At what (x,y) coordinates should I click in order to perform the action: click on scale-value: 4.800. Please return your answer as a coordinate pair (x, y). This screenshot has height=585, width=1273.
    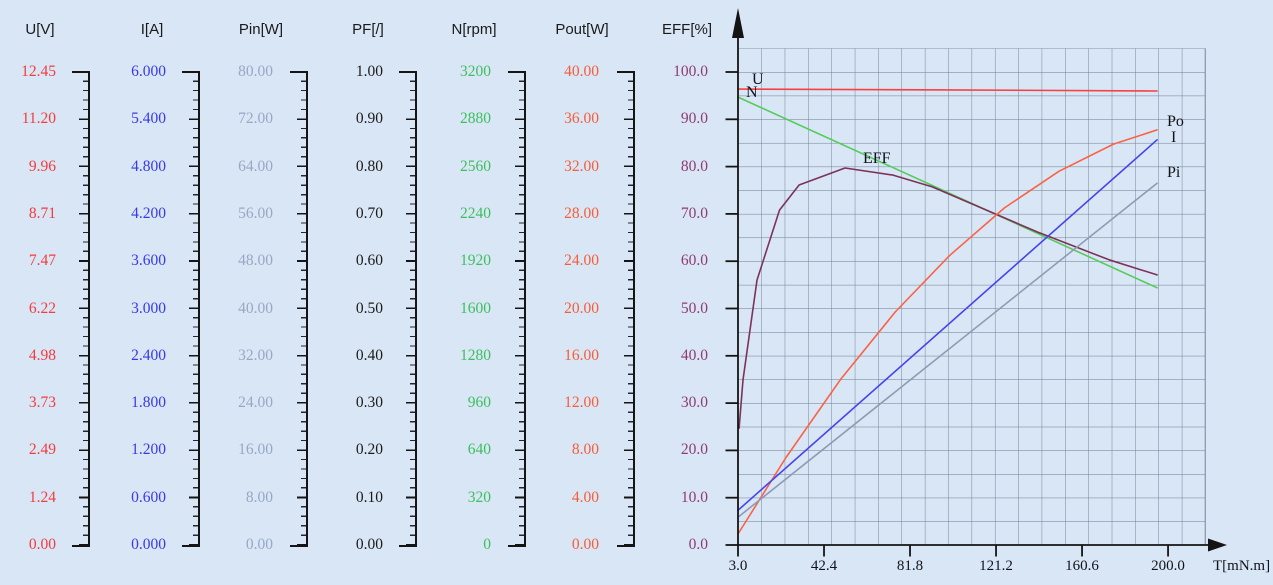
    Looking at the image, I should click on (148, 166).